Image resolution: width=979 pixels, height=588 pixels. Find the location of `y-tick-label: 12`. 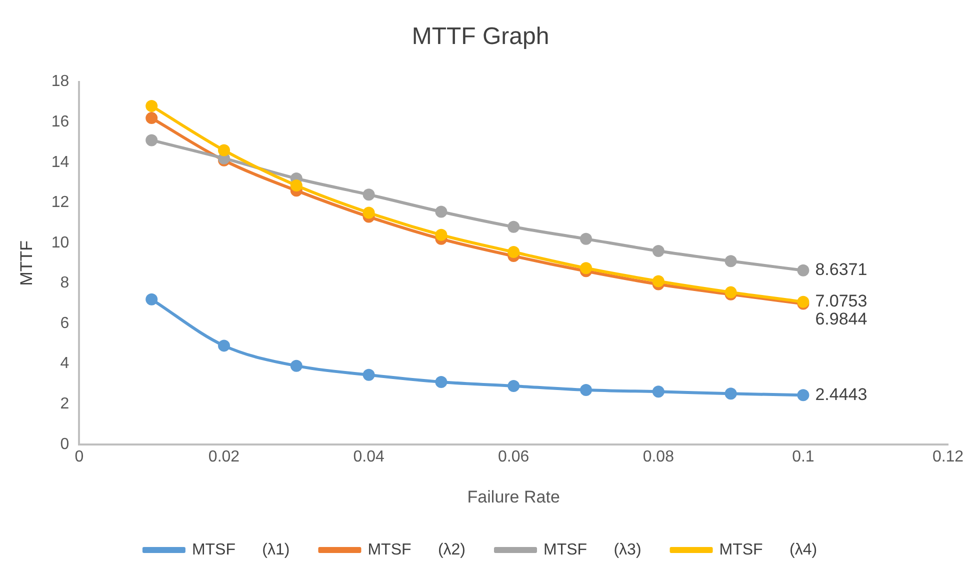

y-tick-label: 12 is located at coordinates (60, 203).